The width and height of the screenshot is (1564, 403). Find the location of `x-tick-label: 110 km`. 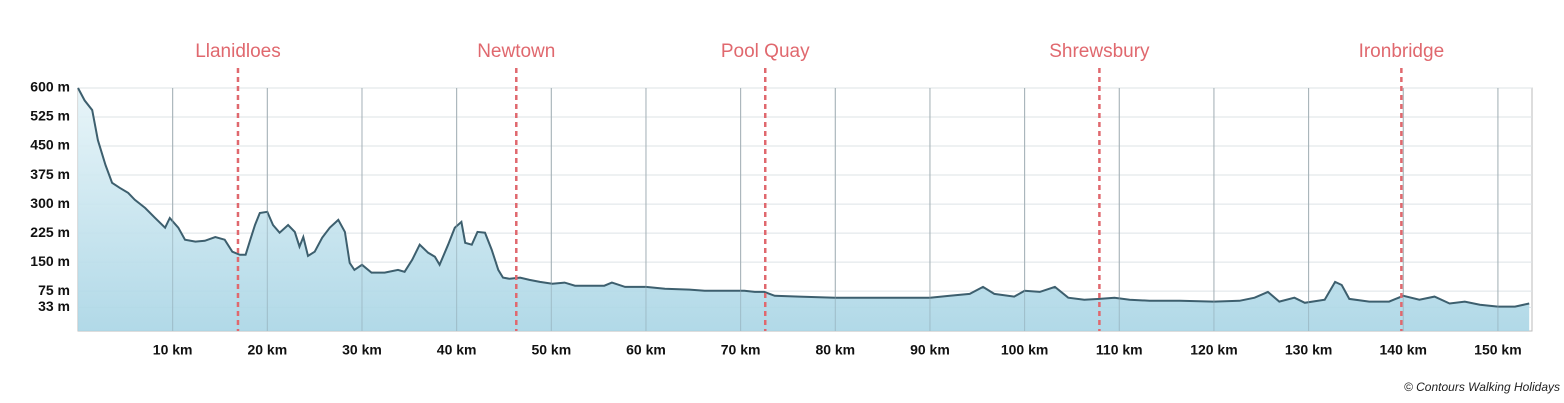

x-tick-label: 110 km is located at coordinates (1119, 350).